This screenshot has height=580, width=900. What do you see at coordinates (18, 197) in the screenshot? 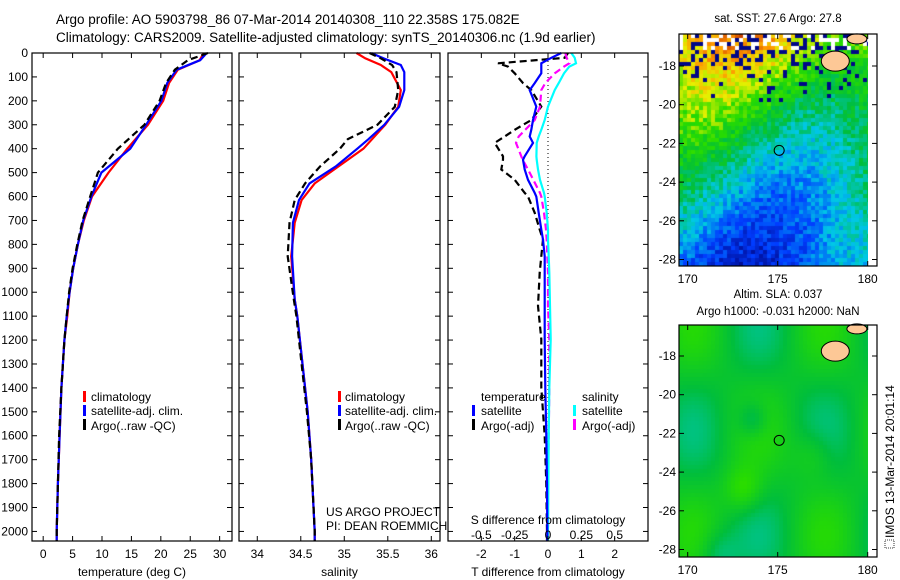
I see `y-tick-label: 600` at bounding box center [18, 197].